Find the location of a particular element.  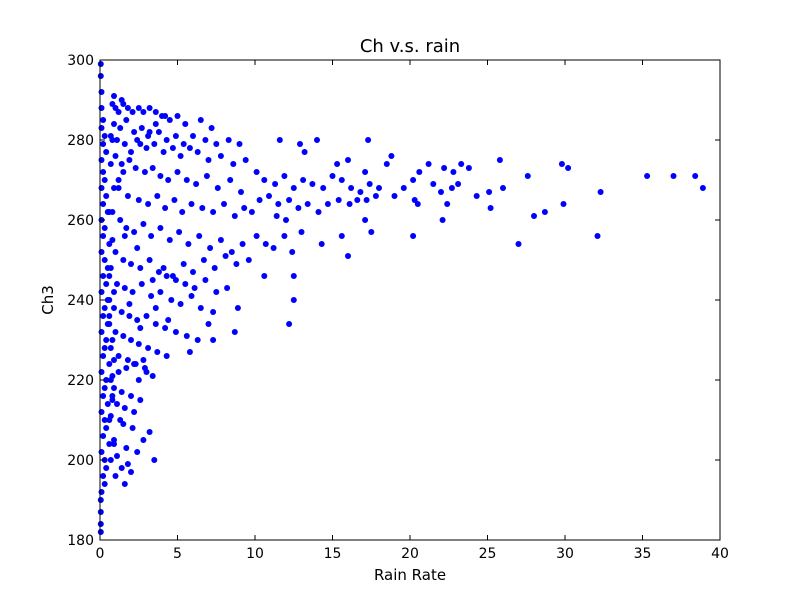

y-tick-label: 280 is located at coordinates (80, 141).